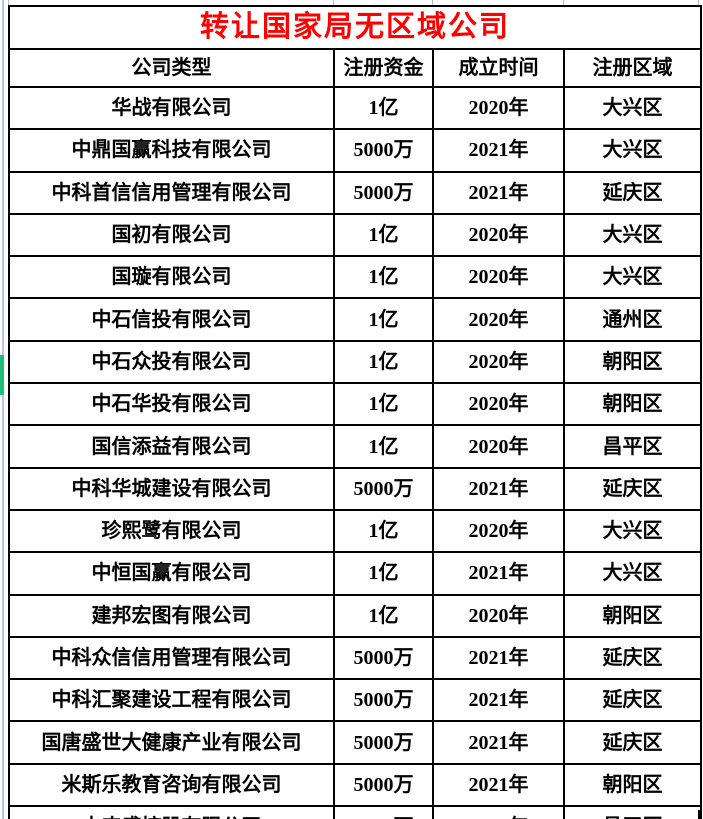 The height and width of the screenshot is (819, 703). I want to click on table-row: 中鼎国赢科技有限公司 5000万 2021年 大兴区, so click(355, 150).